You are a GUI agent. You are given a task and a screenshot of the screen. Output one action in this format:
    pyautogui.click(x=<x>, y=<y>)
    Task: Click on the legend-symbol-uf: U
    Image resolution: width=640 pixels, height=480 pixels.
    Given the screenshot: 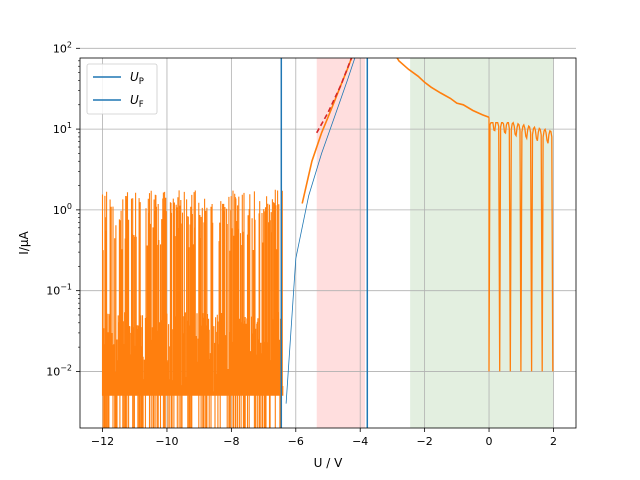 What is the action you would take?
    pyautogui.click(x=134, y=100)
    